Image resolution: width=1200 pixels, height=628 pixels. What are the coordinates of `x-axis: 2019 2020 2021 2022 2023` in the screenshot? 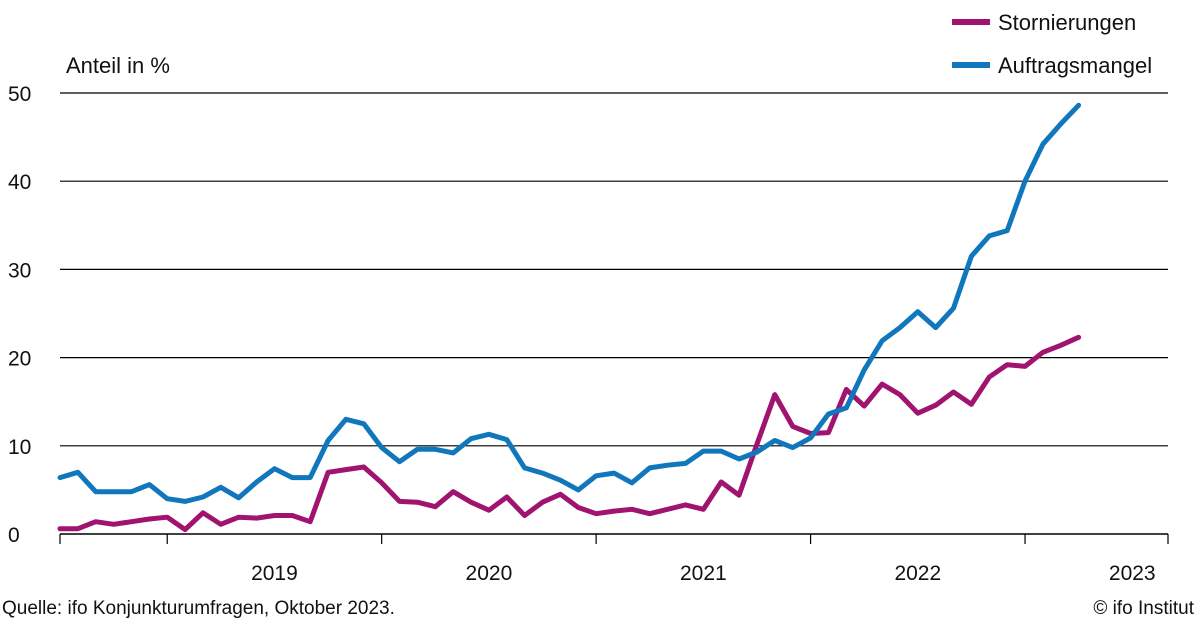 It's located at (614, 559).